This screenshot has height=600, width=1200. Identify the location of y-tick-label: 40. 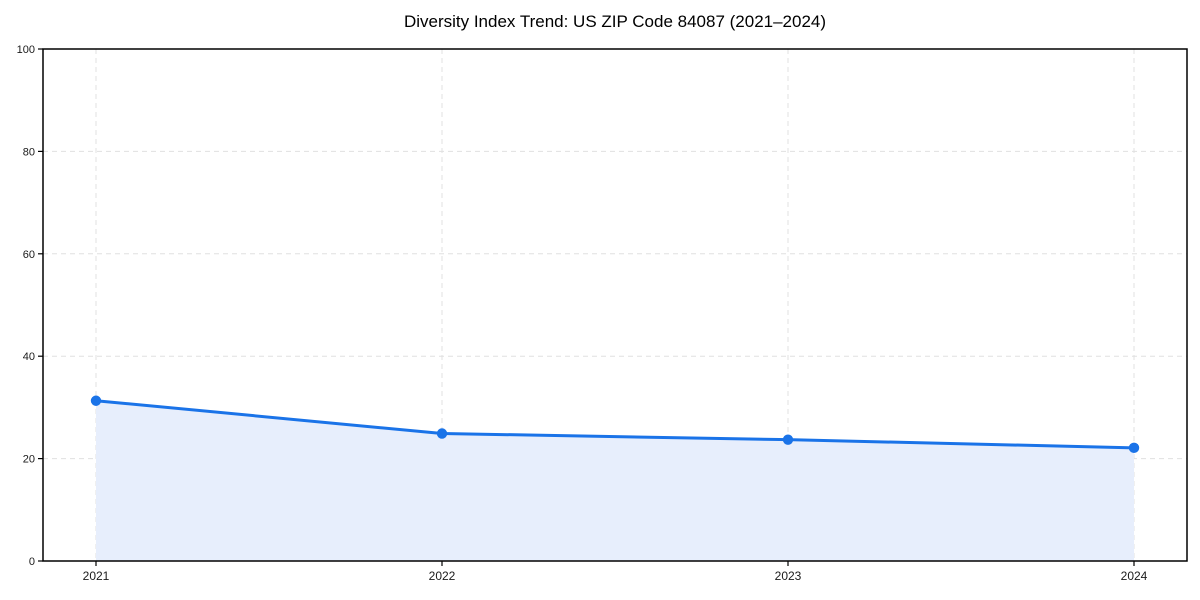
(29, 357).